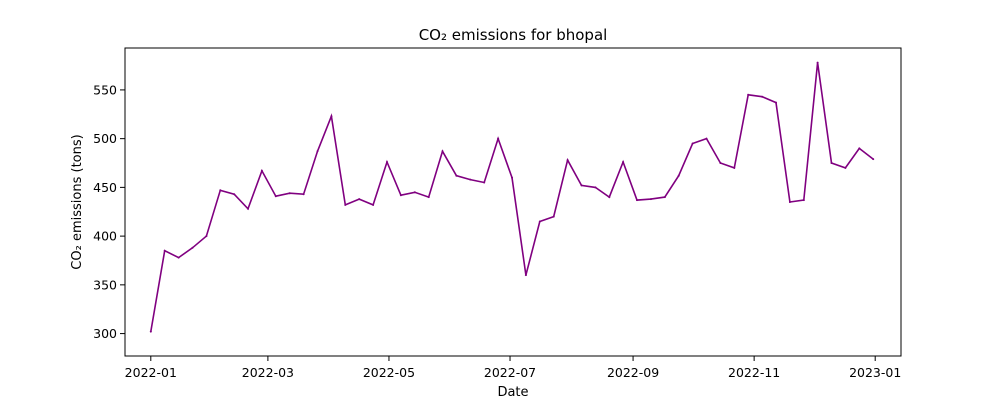 The width and height of the screenshot is (1000, 400). What do you see at coordinates (105, 284) in the screenshot?
I see `y-tick-label: 350` at bounding box center [105, 284].